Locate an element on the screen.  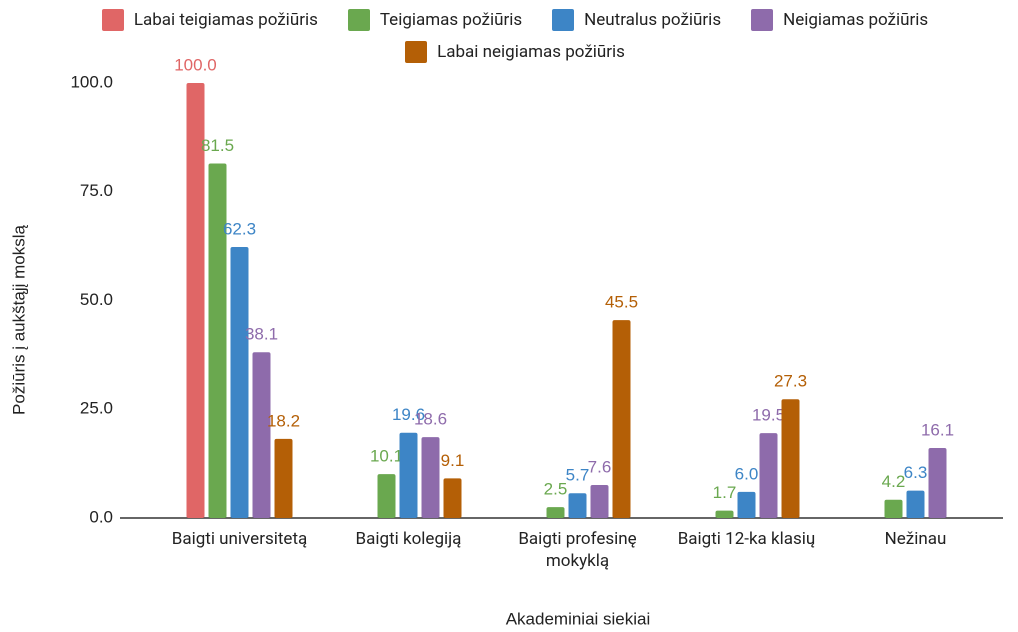
data-label: 2.5 is located at coordinates (556, 489).